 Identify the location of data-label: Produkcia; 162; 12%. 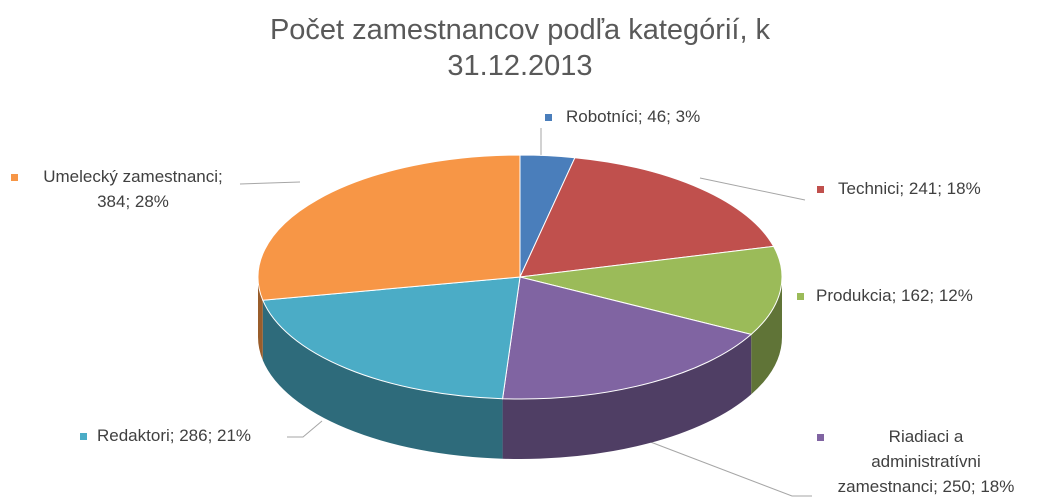
(894, 295).